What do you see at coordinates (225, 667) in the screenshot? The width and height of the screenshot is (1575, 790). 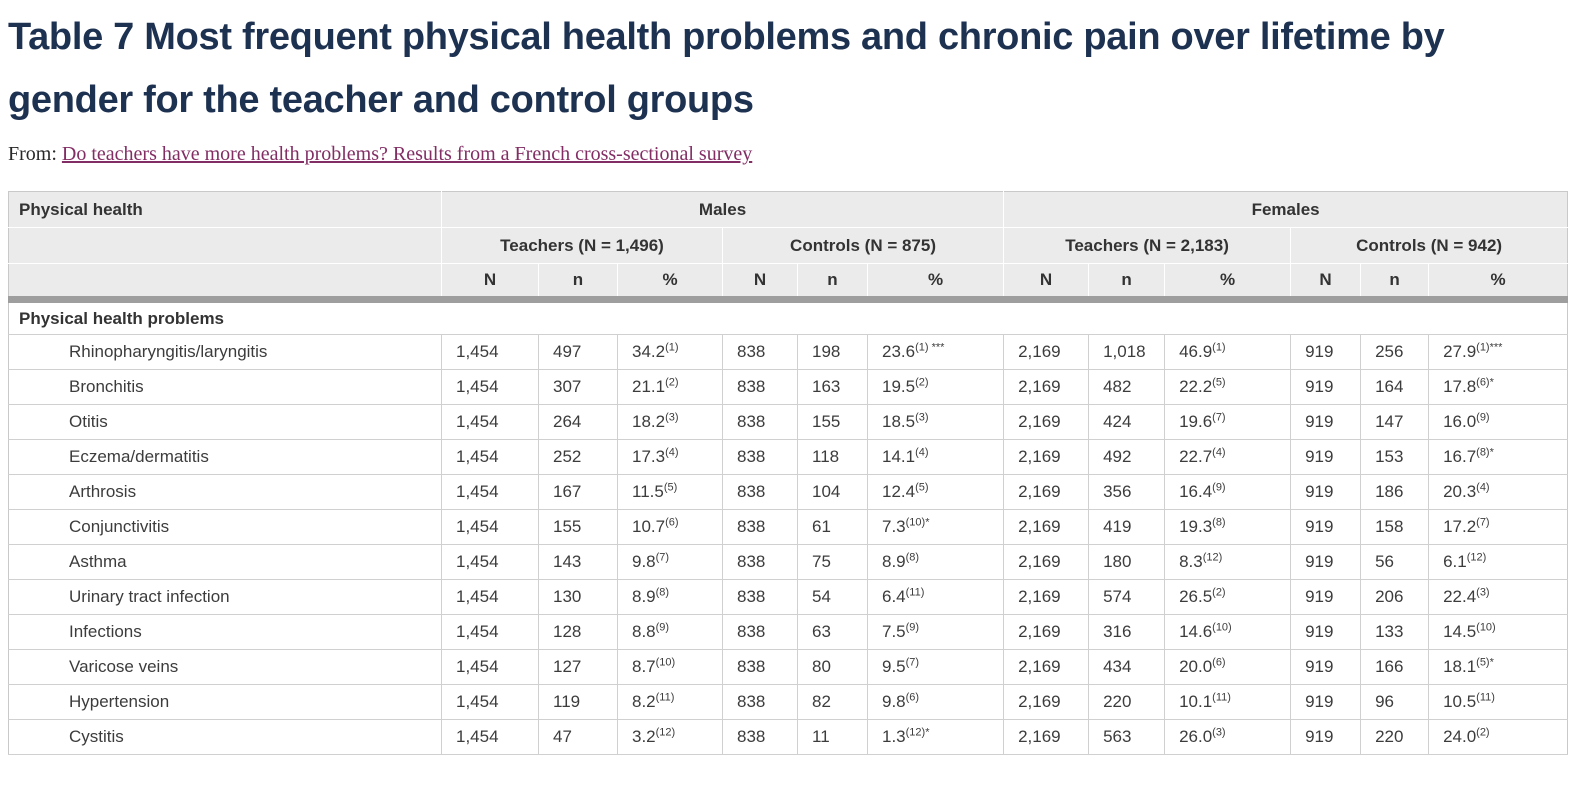 I see `row-label: Varicose veins` at bounding box center [225, 667].